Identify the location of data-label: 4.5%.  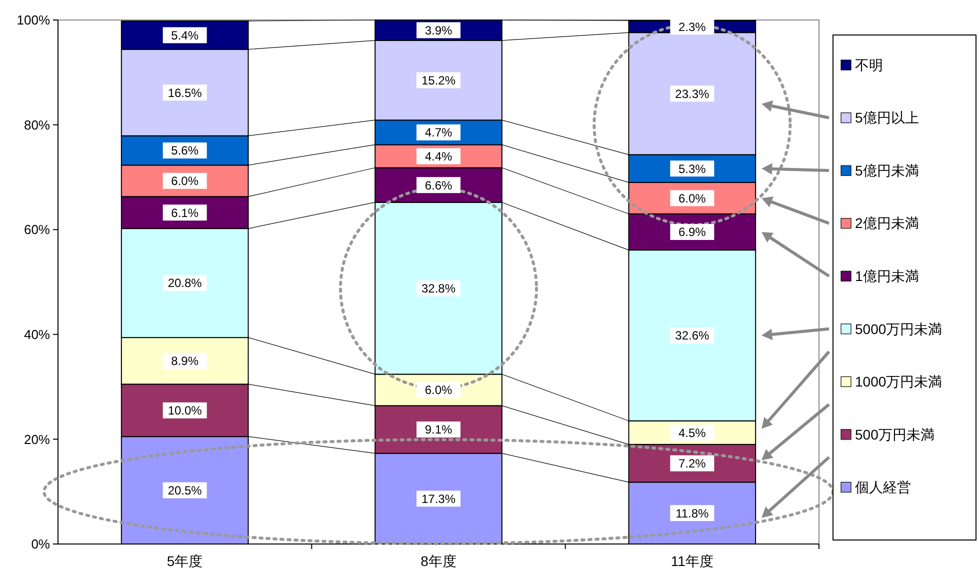
(692, 433).